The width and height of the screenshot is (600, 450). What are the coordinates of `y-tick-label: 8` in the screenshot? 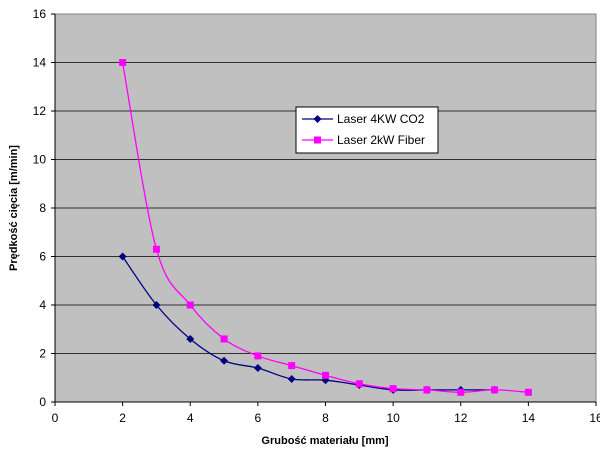 It's located at (42, 208).